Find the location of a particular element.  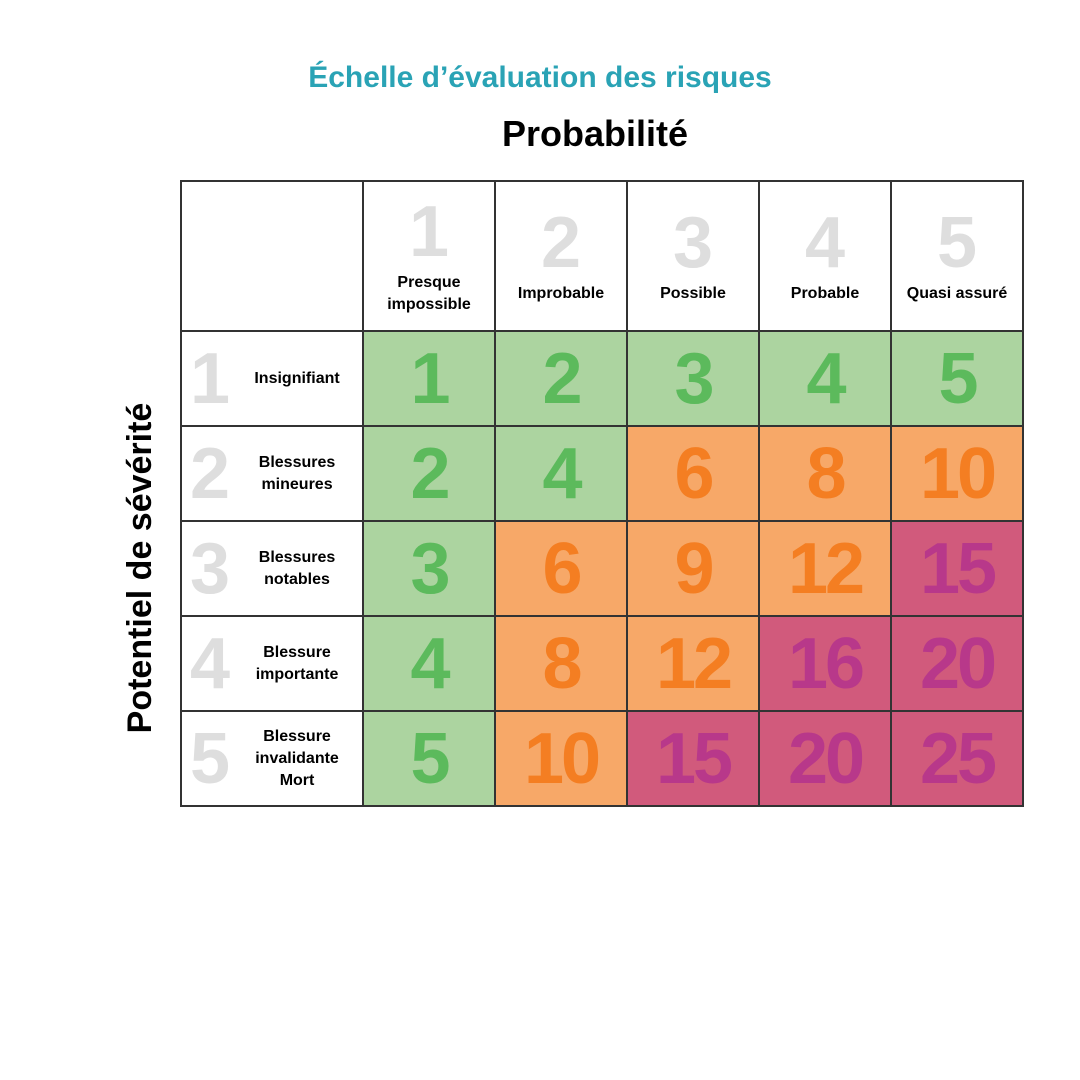

probability-header: 4 Probable is located at coordinates (825, 256).